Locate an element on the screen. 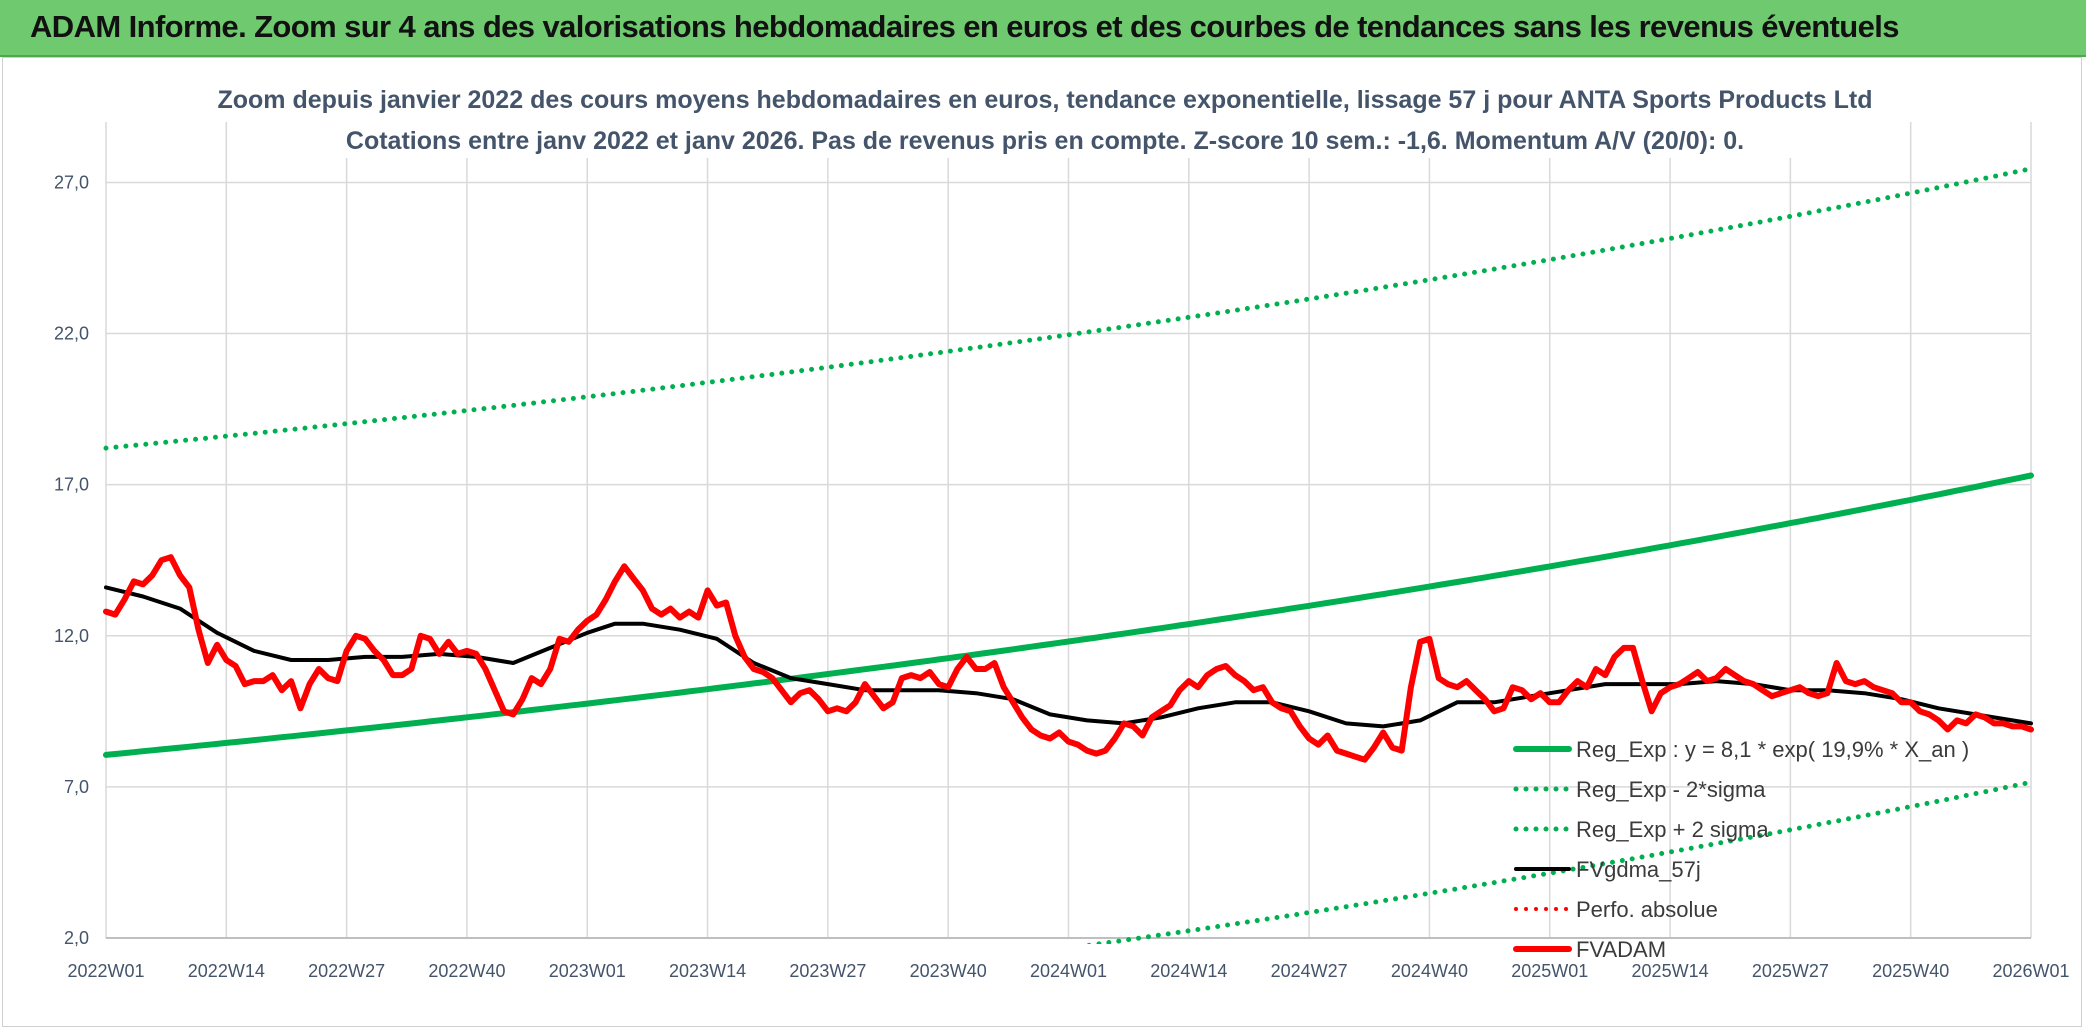 The width and height of the screenshot is (2086, 1031). y-tick-label: 2,0 is located at coordinates (76, 938).